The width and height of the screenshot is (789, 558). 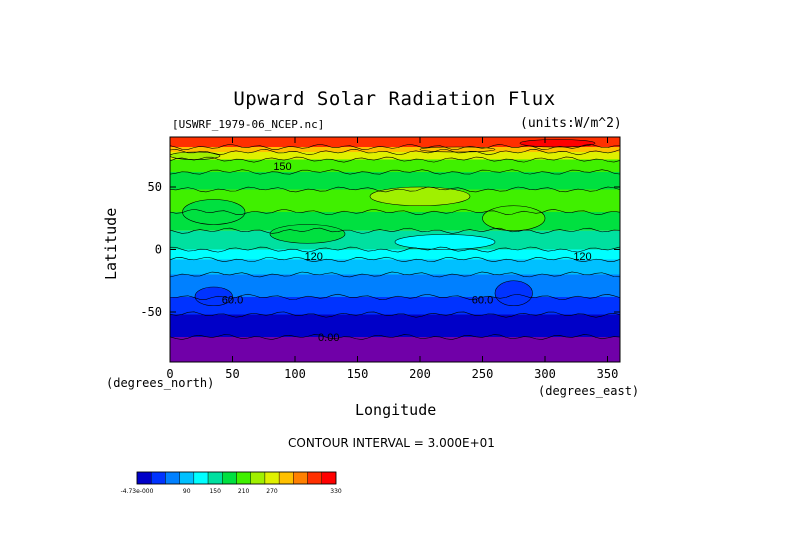 What do you see at coordinates (391, 443) in the screenshot?
I see `contour-interval-note: CONTOUR INTERVAL = 3.000E+01` at bounding box center [391, 443].